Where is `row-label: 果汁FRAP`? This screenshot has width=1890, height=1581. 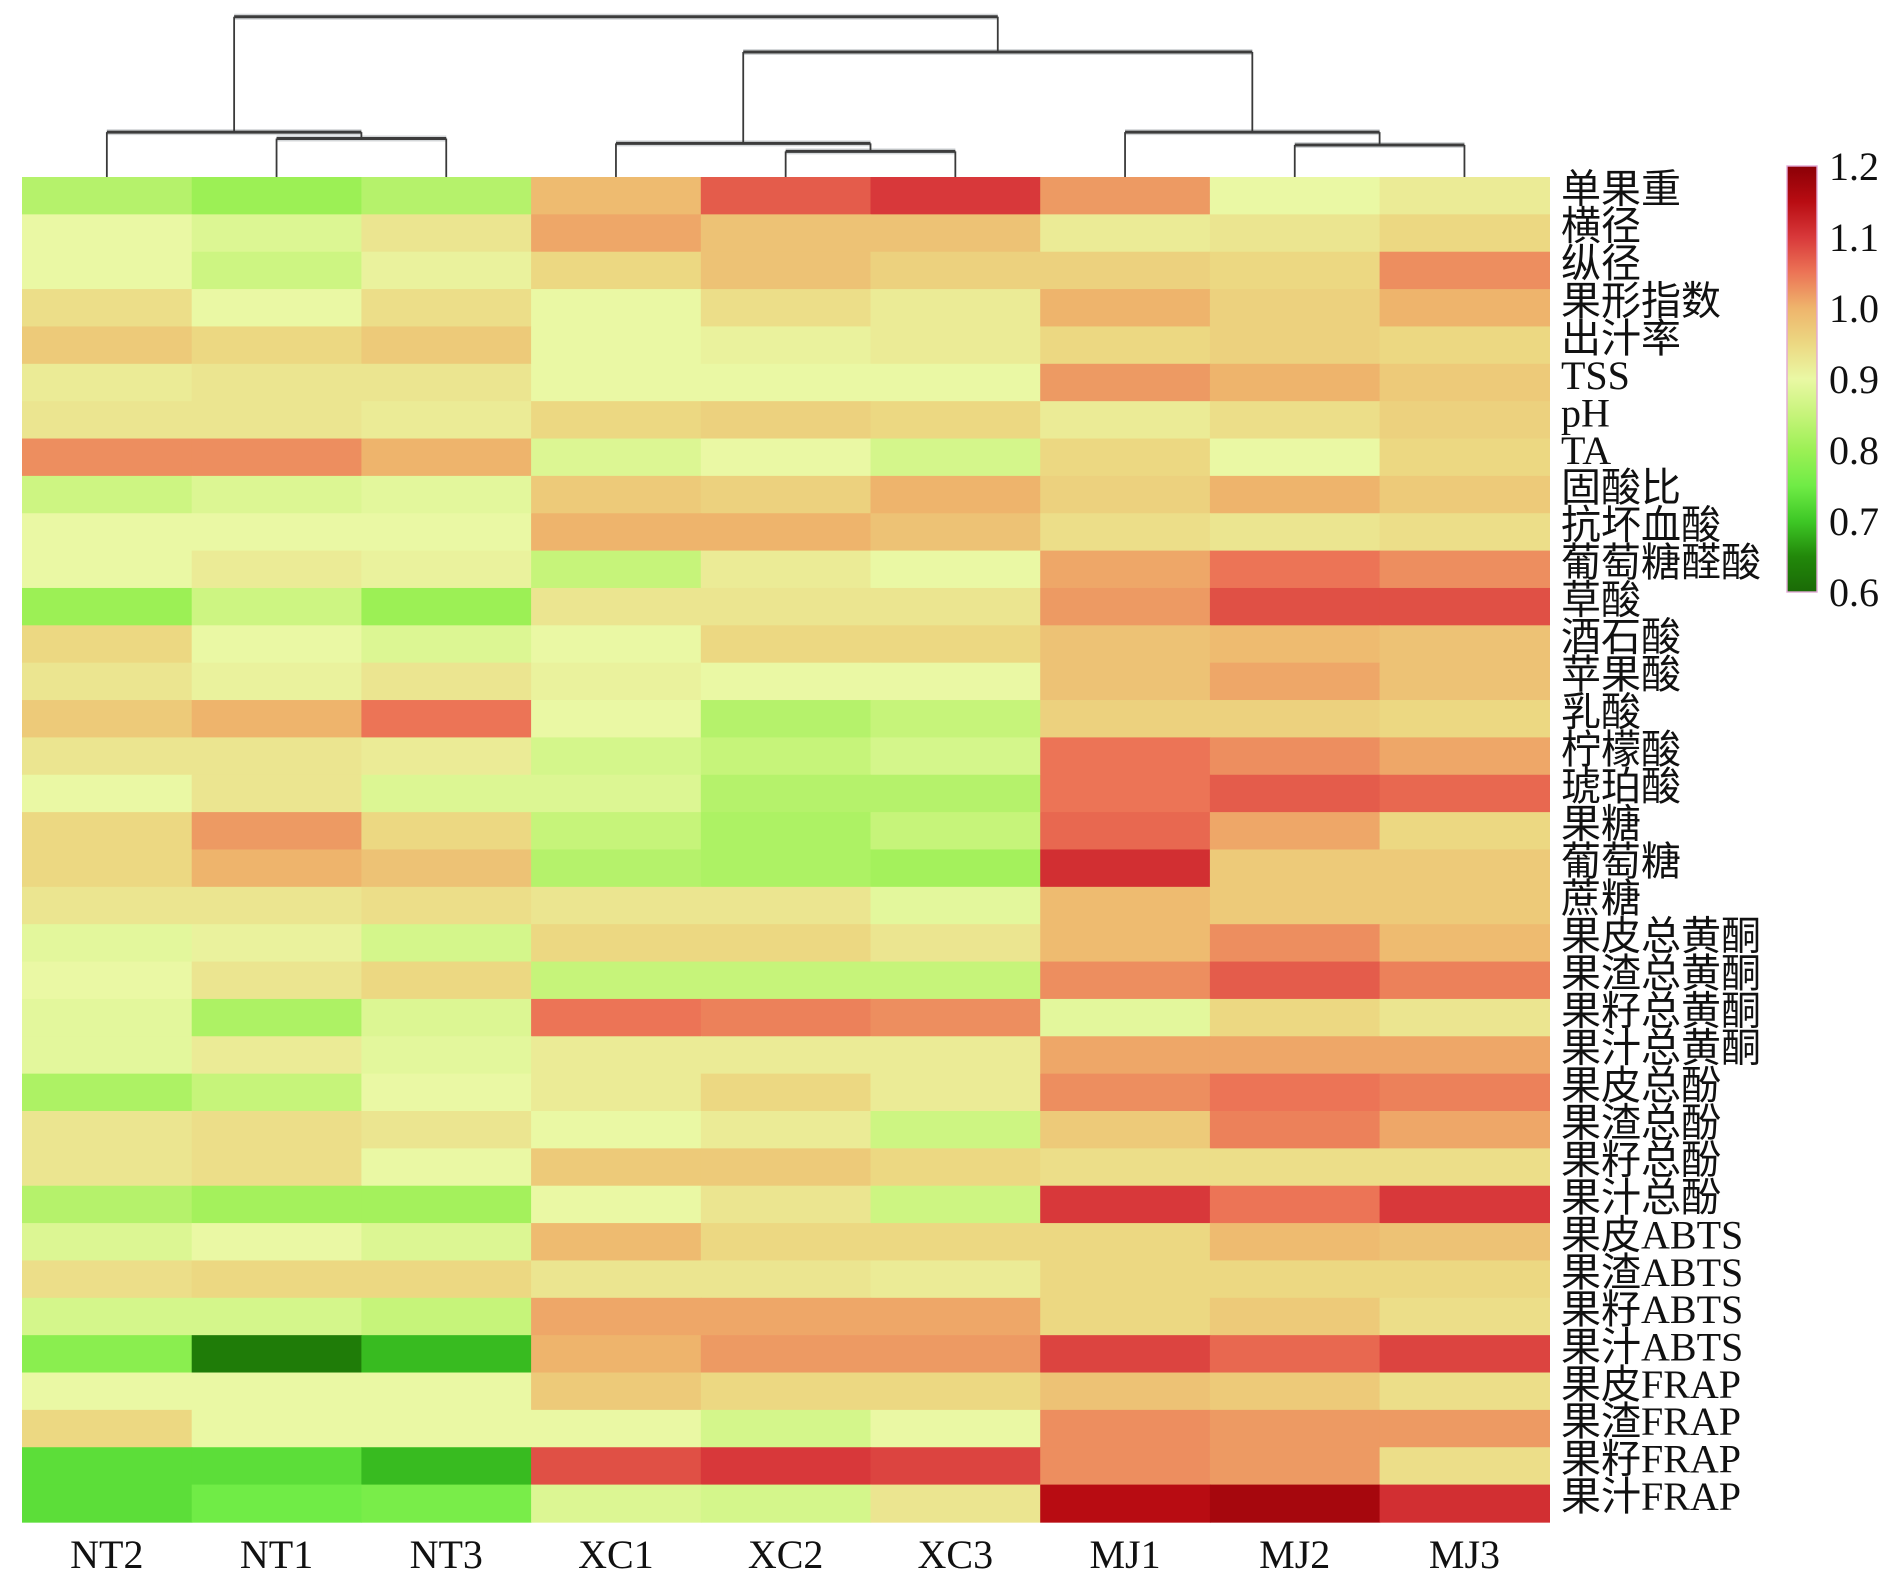
row-label: 果汁FRAP is located at coordinates (1651, 1496).